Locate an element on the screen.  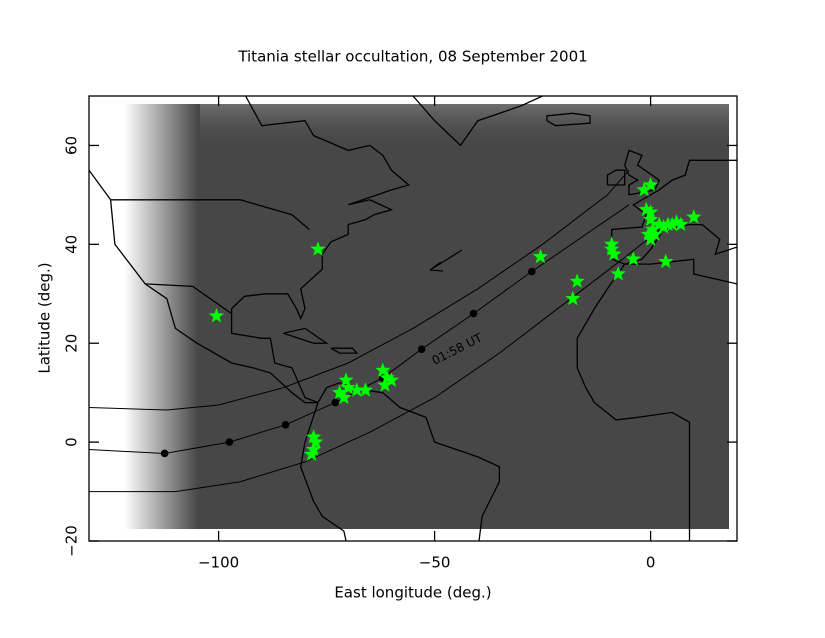
y-tick-label: 20 is located at coordinates (72, 343).